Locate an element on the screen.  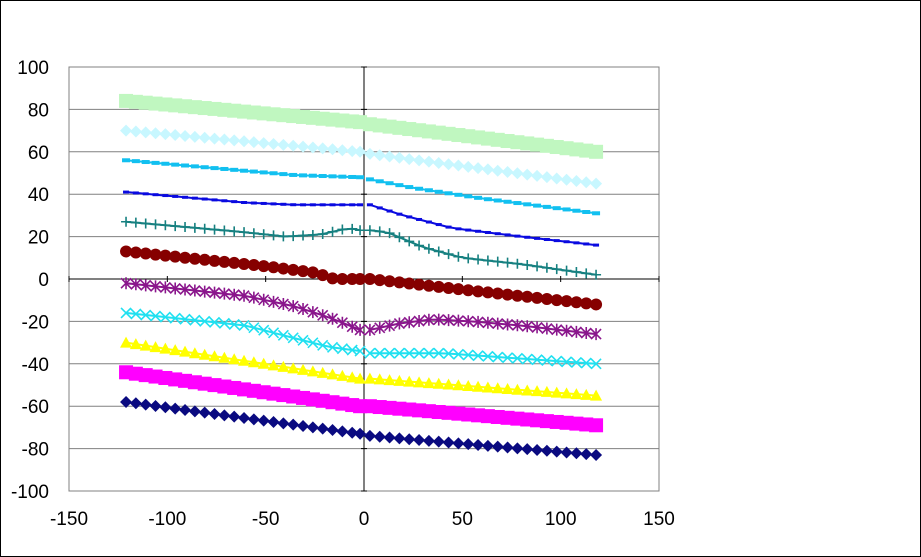
y-tick-label: 60 is located at coordinates (38, 153).